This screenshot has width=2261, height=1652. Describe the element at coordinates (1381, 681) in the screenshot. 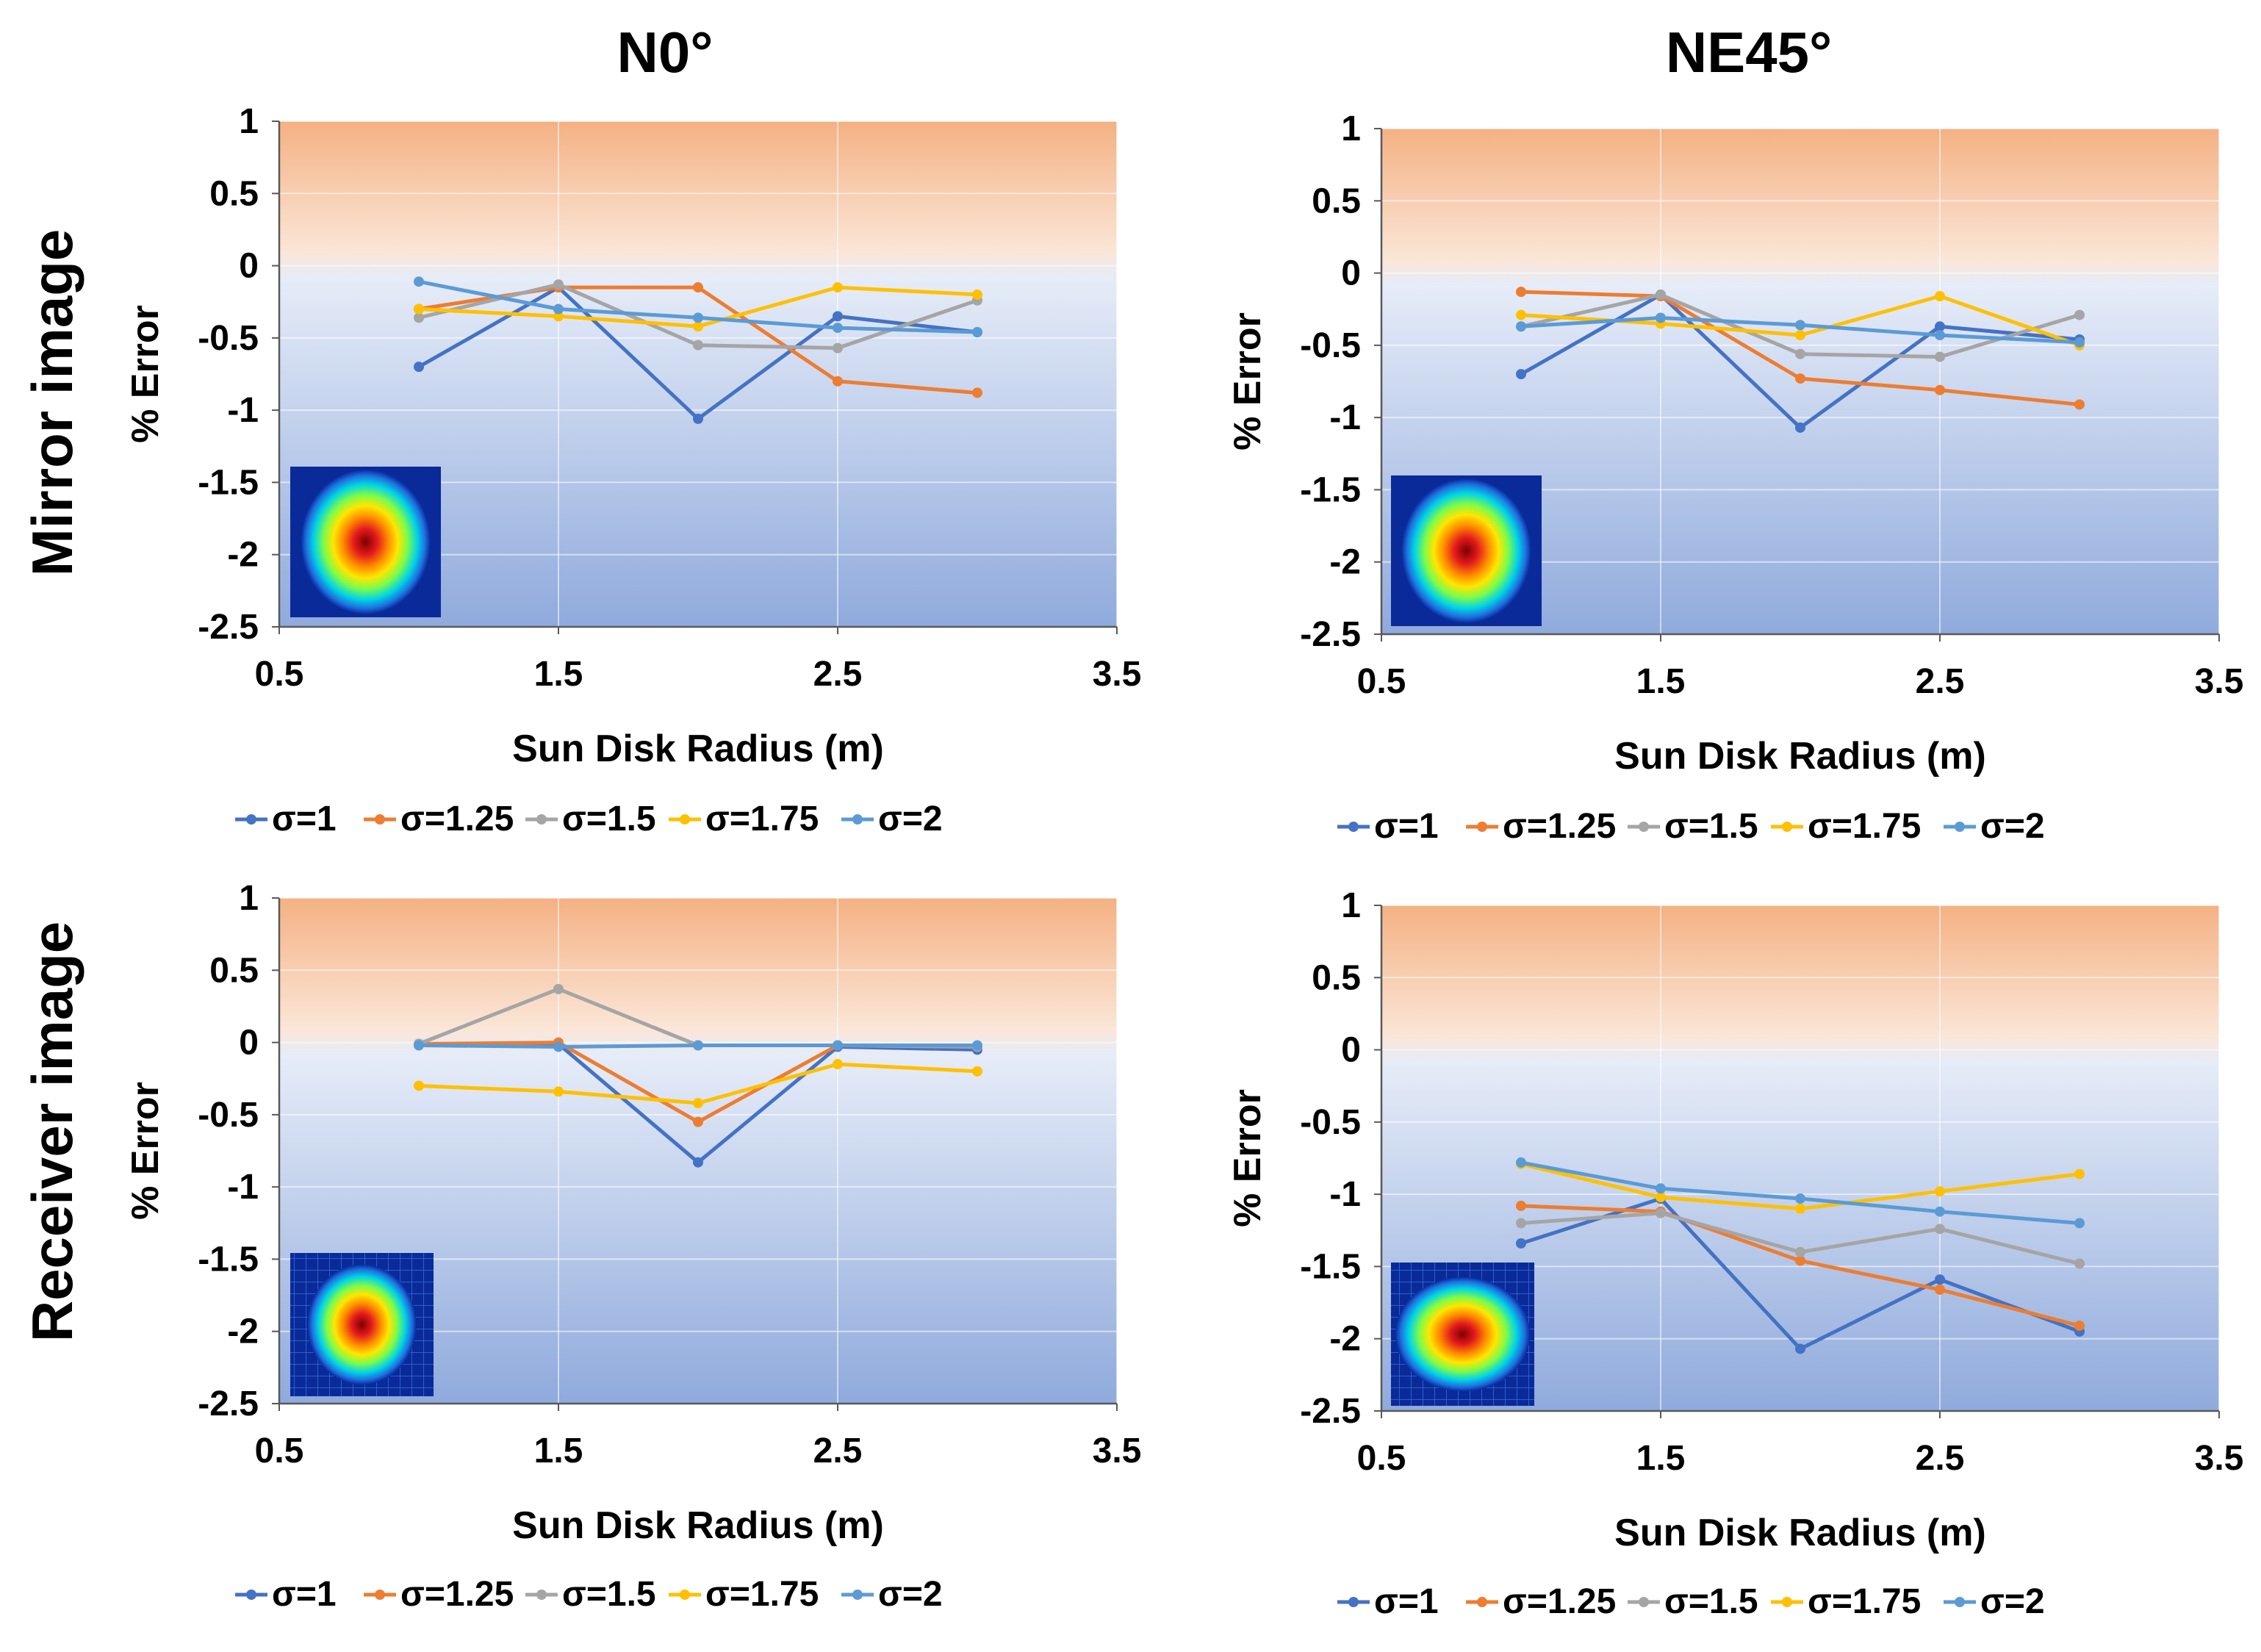

I see `x-tick-label: 0.5` at that location.